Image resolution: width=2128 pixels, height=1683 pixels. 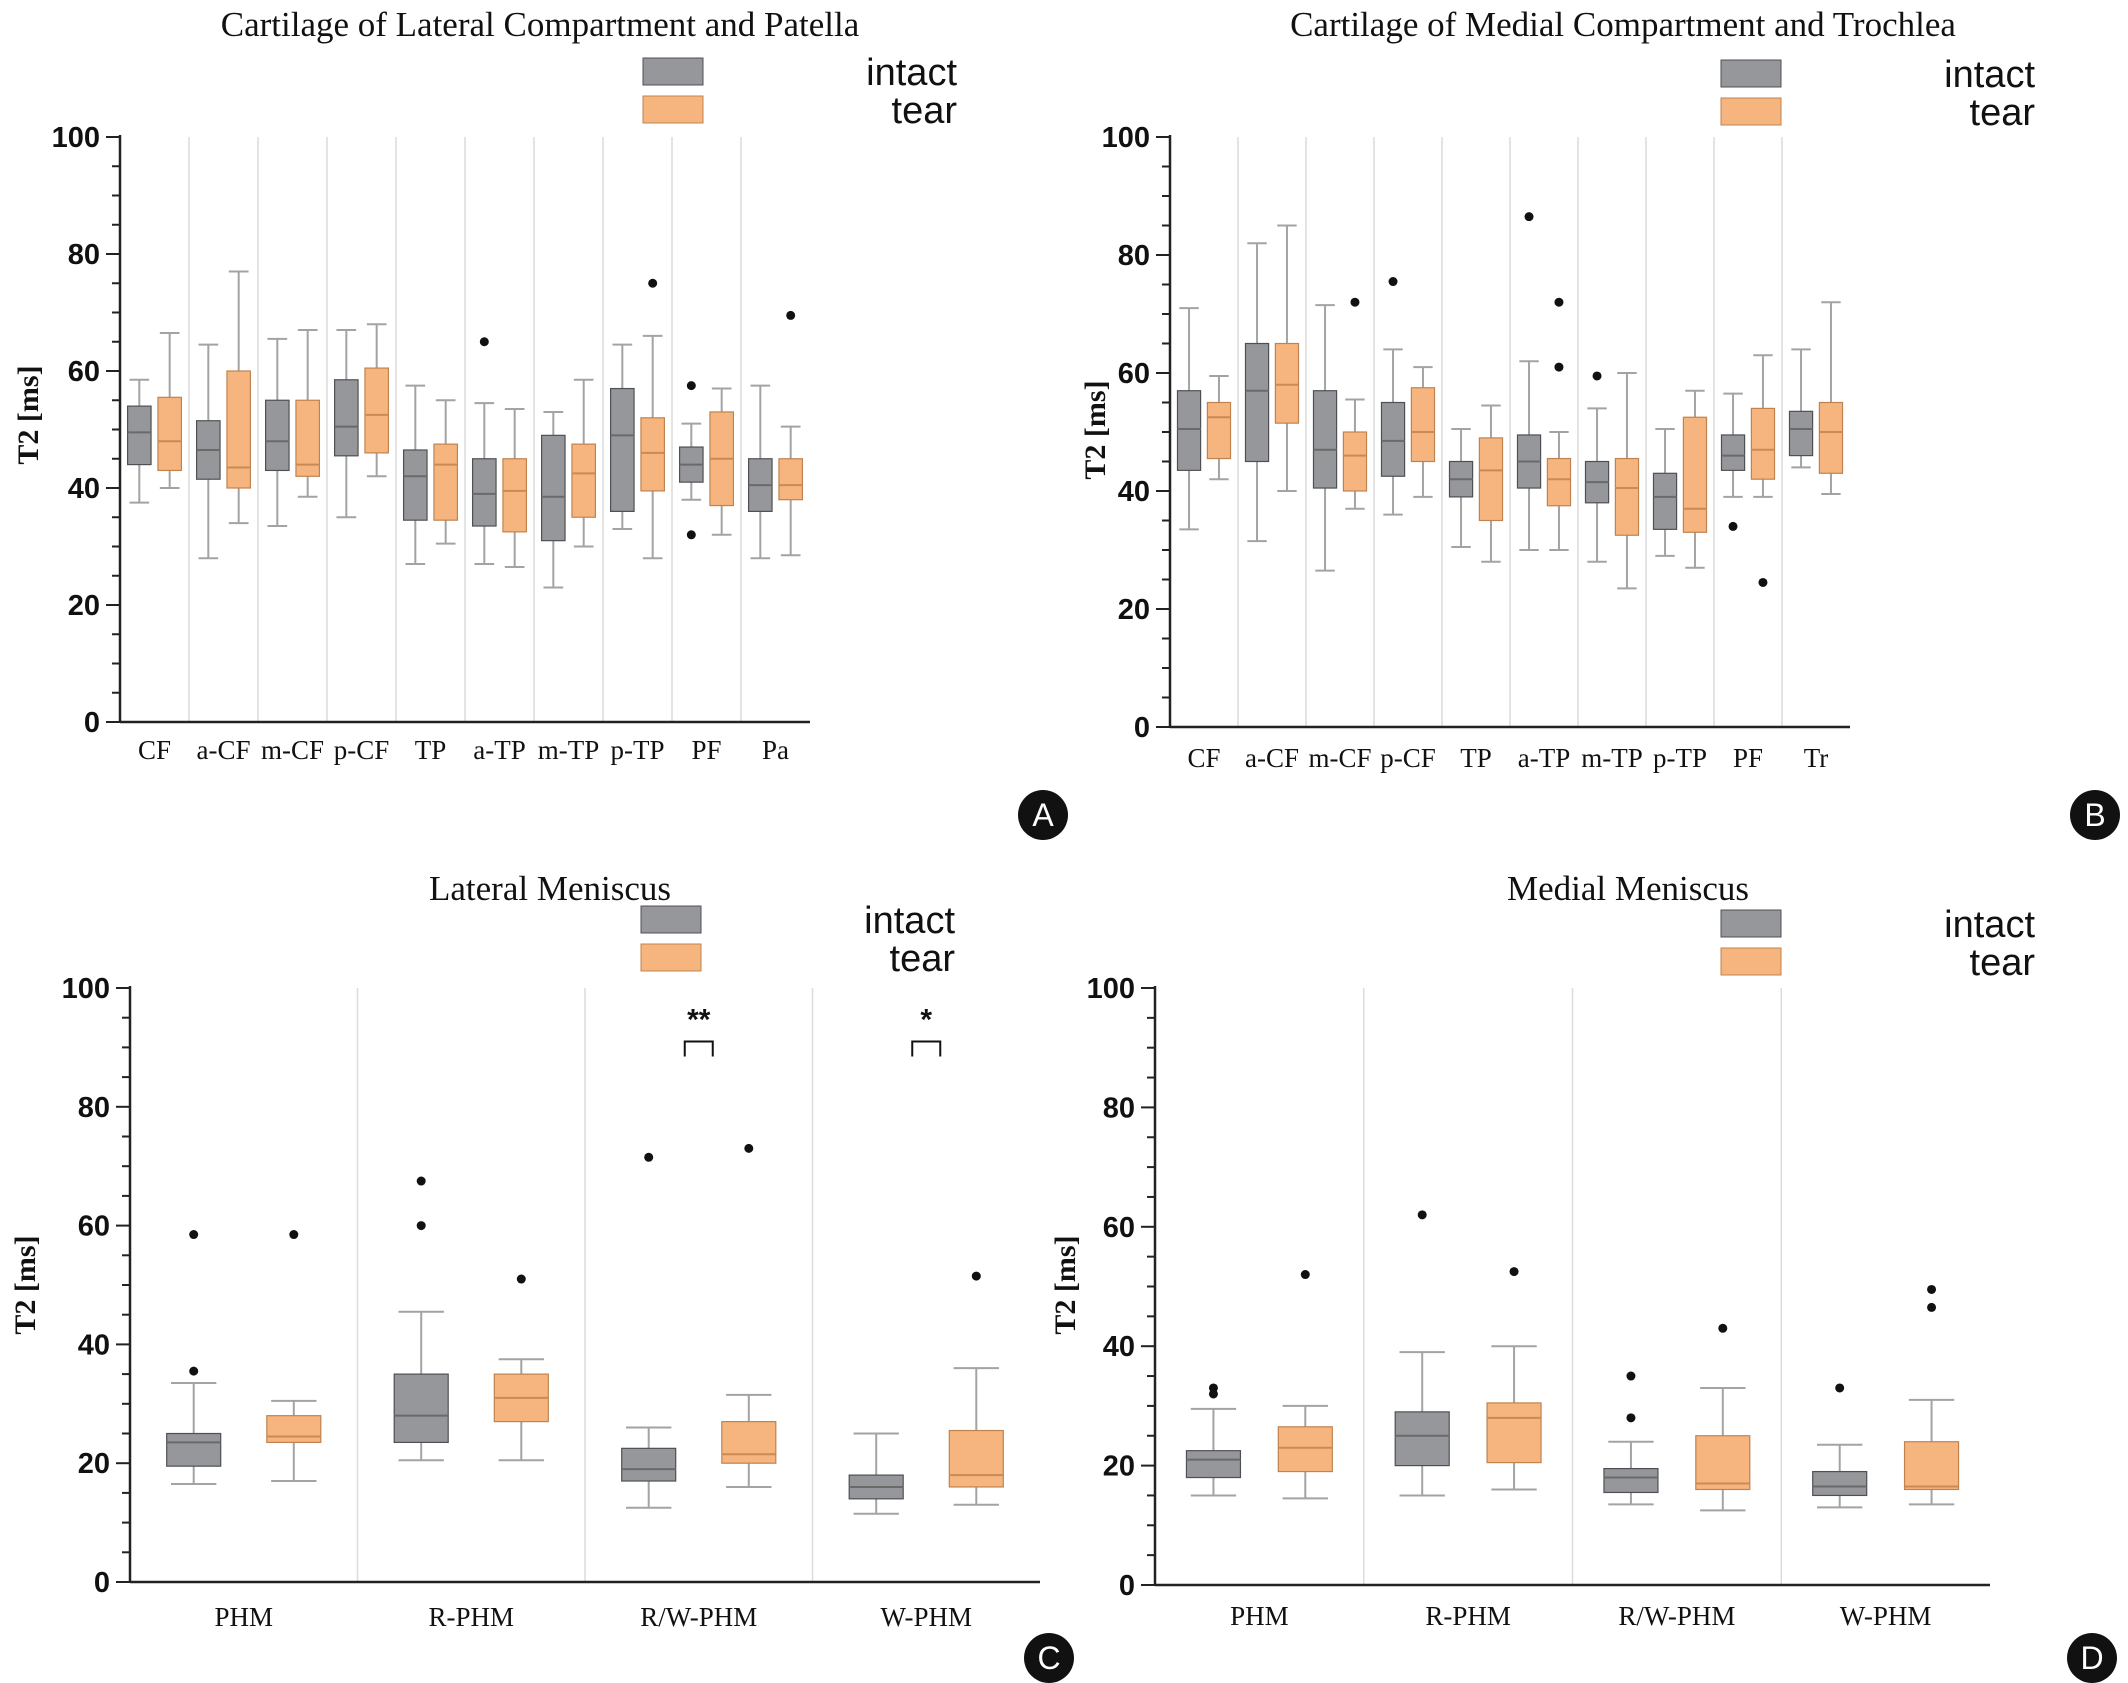 What do you see at coordinates (550, 888) in the screenshot?
I see `panel-c-title: Lateral Meniscus` at bounding box center [550, 888].